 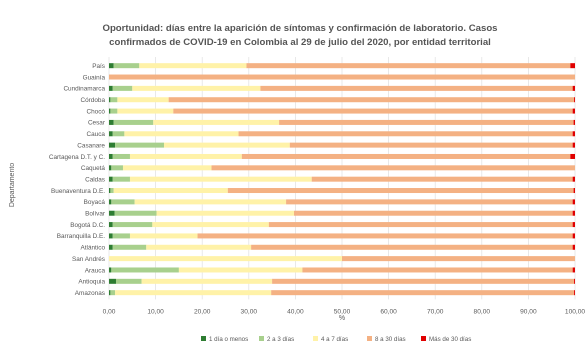 I want to click on category-label: Buenaventura D.E., so click(x=78, y=191).